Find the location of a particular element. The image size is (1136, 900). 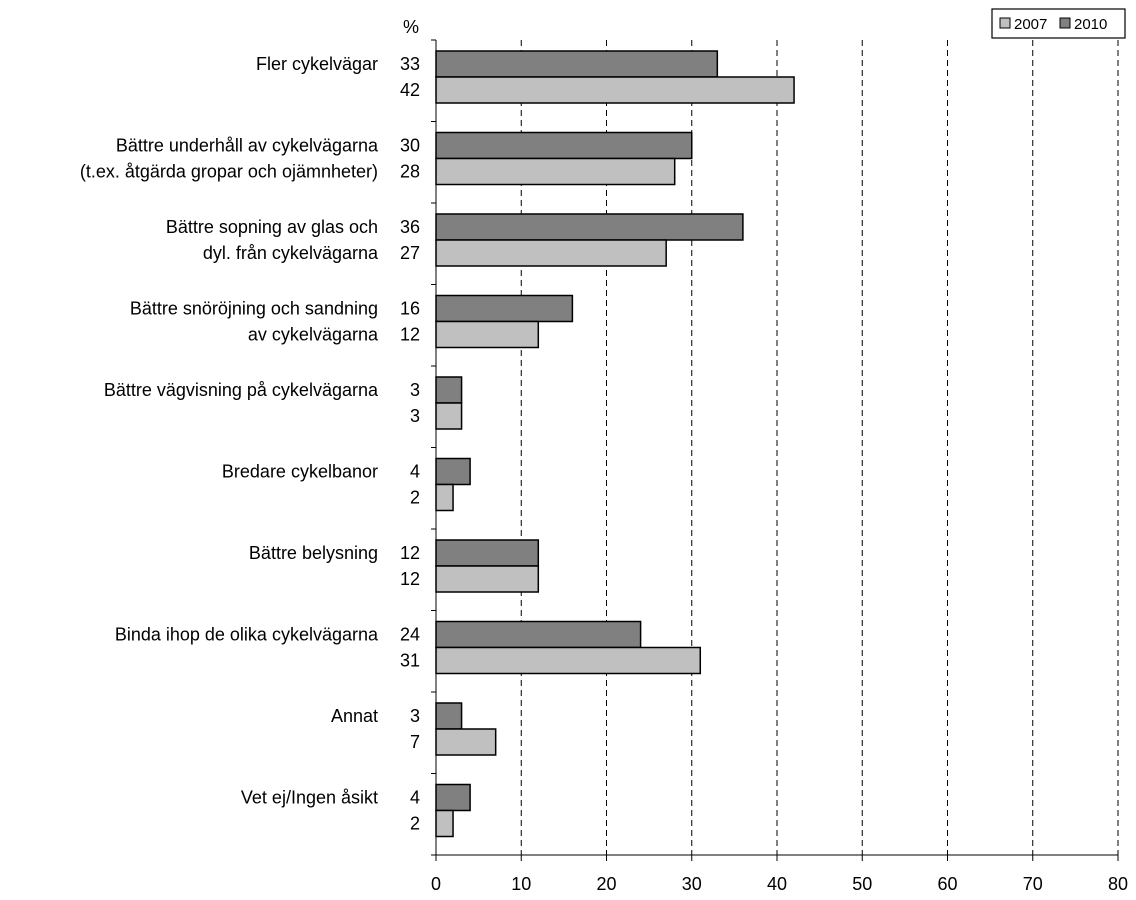

x-tick-label: 20 is located at coordinates (606, 884).